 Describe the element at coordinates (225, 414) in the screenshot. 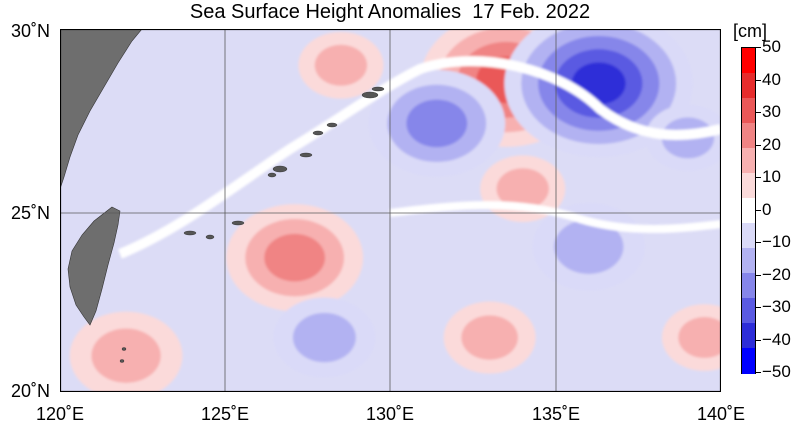

I see `lon-label-125e: 125˚E` at that location.